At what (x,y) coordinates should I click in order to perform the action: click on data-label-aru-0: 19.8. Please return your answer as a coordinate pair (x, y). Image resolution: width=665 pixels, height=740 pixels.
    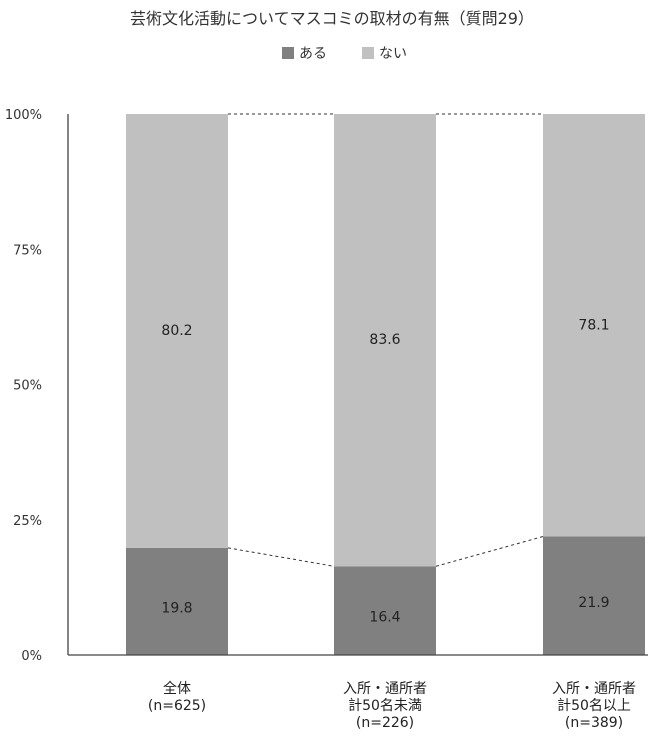
    Looking at the image, I should click on (176, 608).